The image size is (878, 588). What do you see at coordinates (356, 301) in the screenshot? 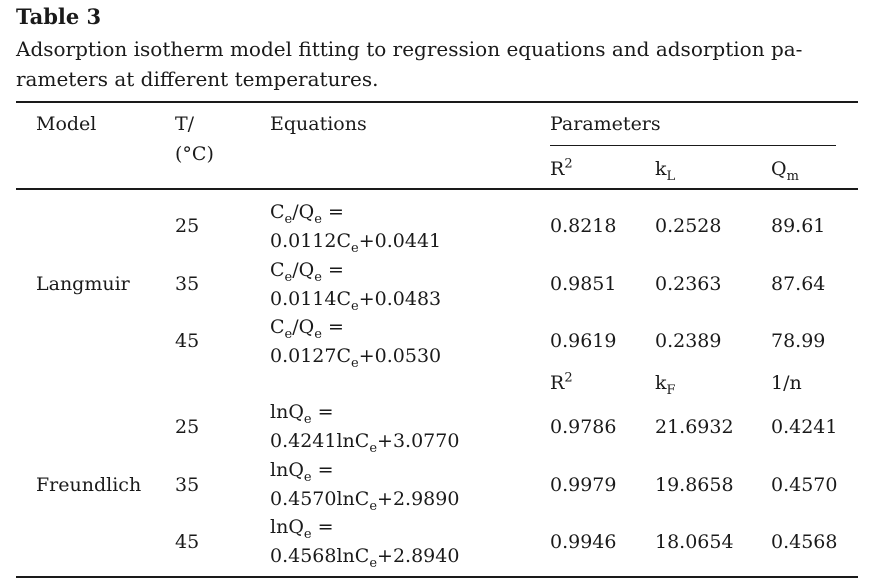
I see `row-equation-rhs: 0.0114Ce+0.0483` at bounding box center [356, 301].